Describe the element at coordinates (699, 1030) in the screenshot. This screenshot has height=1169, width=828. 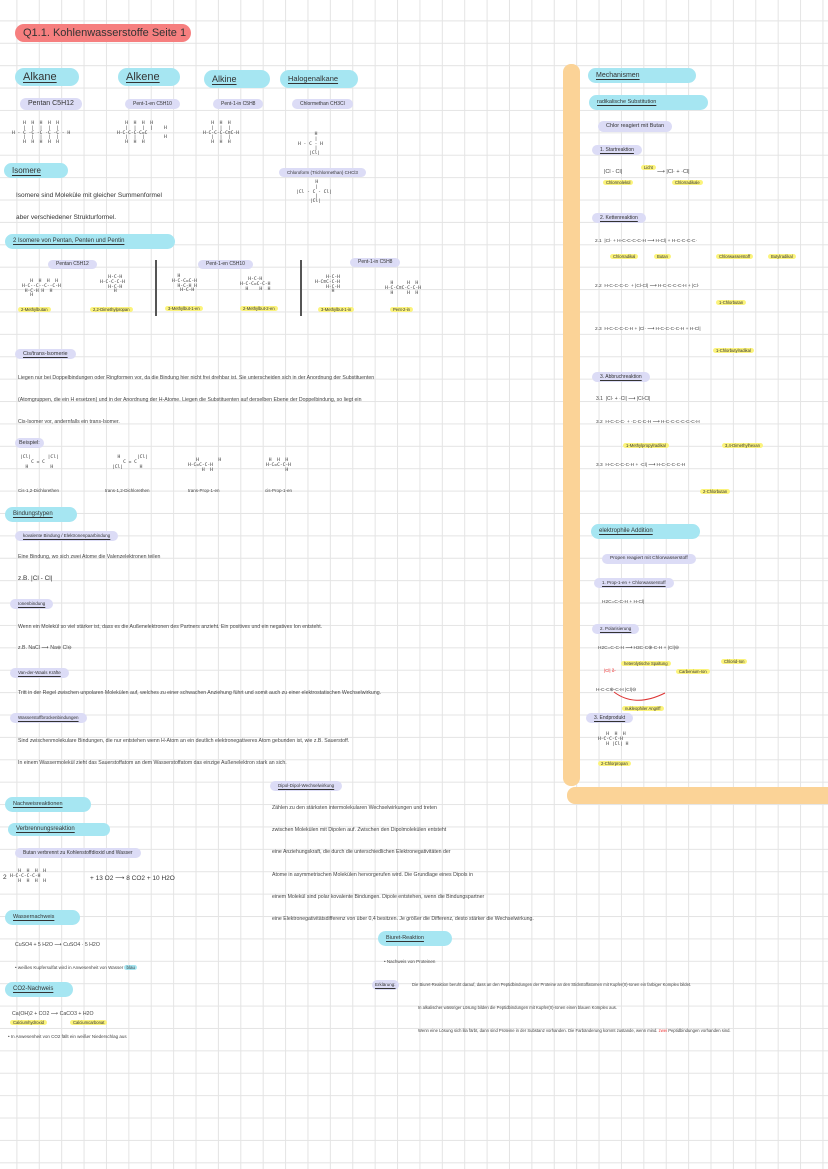
I see `biuret-line-end: Peptidbindungen vorhanden sind.` at that location.